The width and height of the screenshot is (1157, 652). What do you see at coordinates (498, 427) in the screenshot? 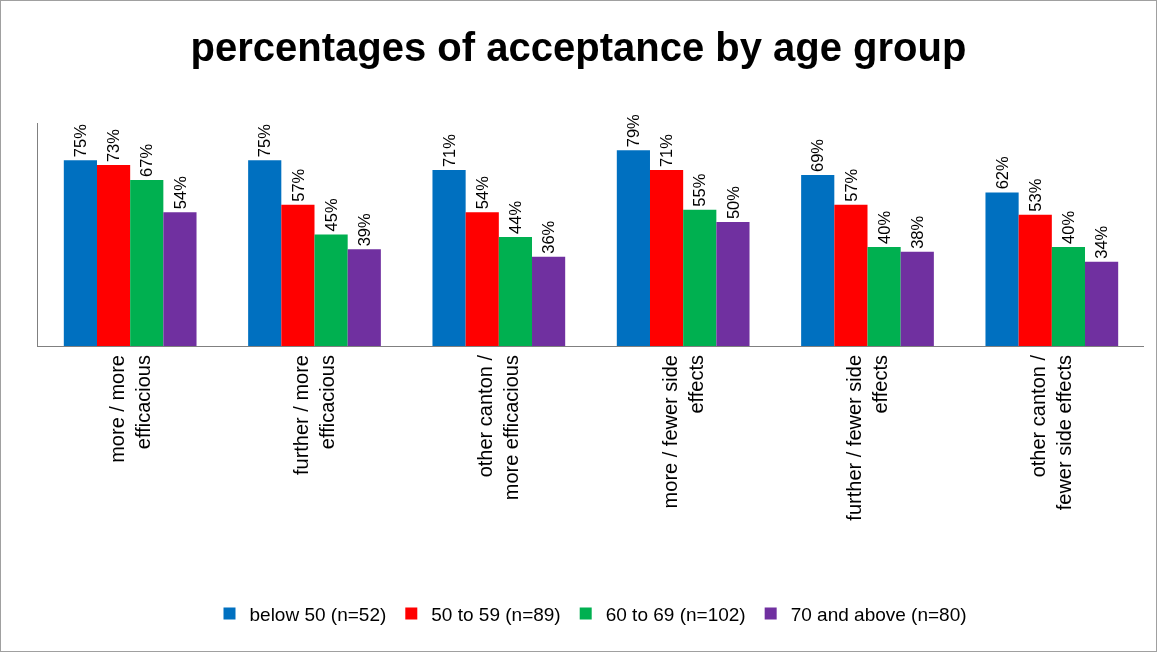
I see `x-tick-label: other canton / more efficacious` at bounding box center [498, 427].